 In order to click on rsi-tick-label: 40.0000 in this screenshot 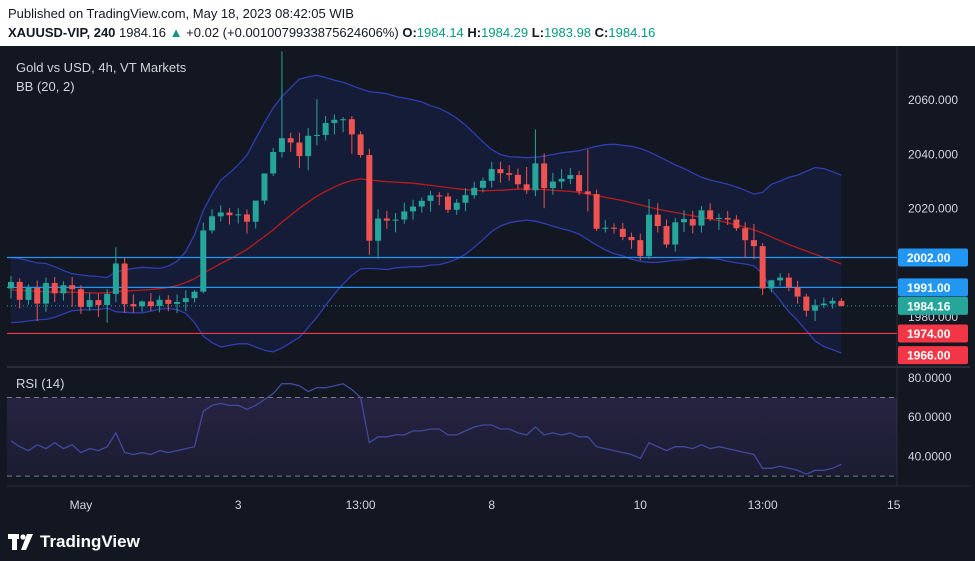, I will do `click(930, 457)`.